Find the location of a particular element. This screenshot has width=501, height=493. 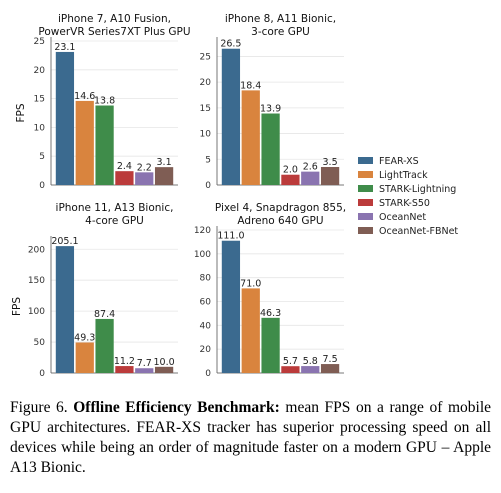

legend-label: FEAR-XS is located at coordinates (399, 161).